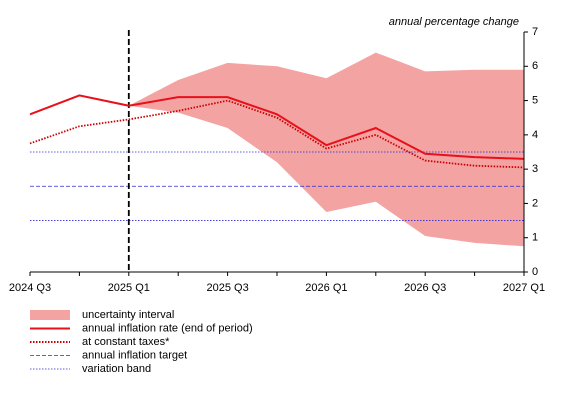  I want to click on y-tick-label: 2, so click(535, 203).